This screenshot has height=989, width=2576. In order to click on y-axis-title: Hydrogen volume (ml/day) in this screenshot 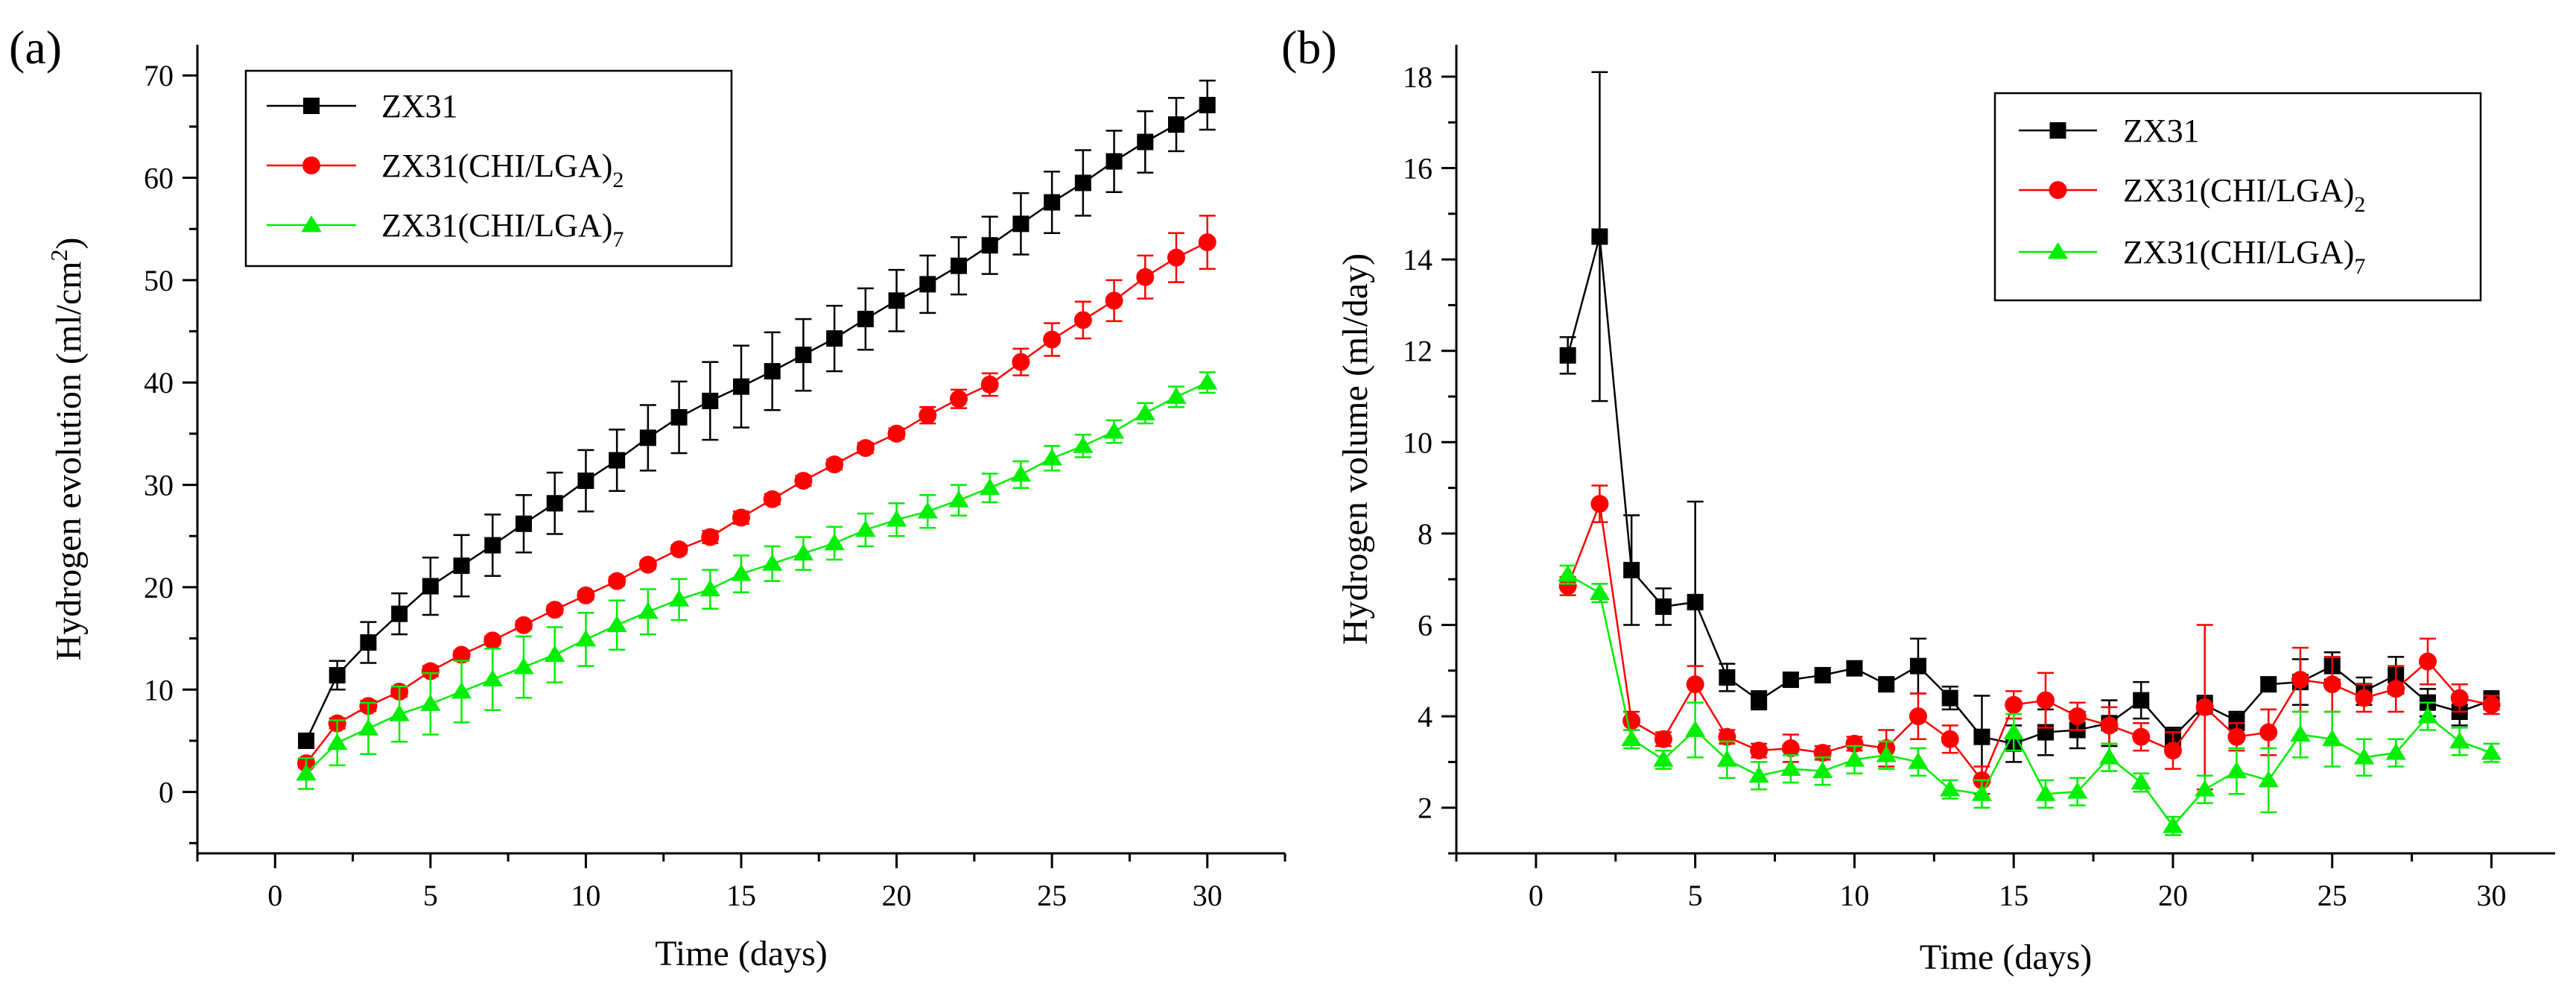, I will do `click(1356, 449)`.